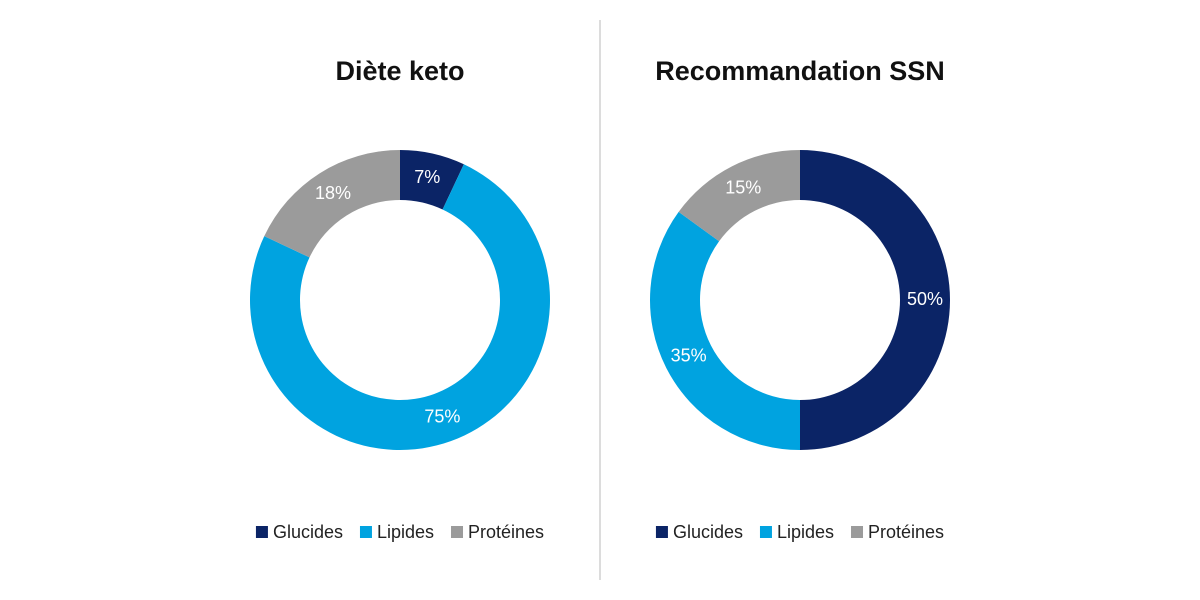 This screenshot has height=600, width=1200. Describe the element at coordinates (442, 416) in the screenshot. I see `value-label: 75%` at that location.